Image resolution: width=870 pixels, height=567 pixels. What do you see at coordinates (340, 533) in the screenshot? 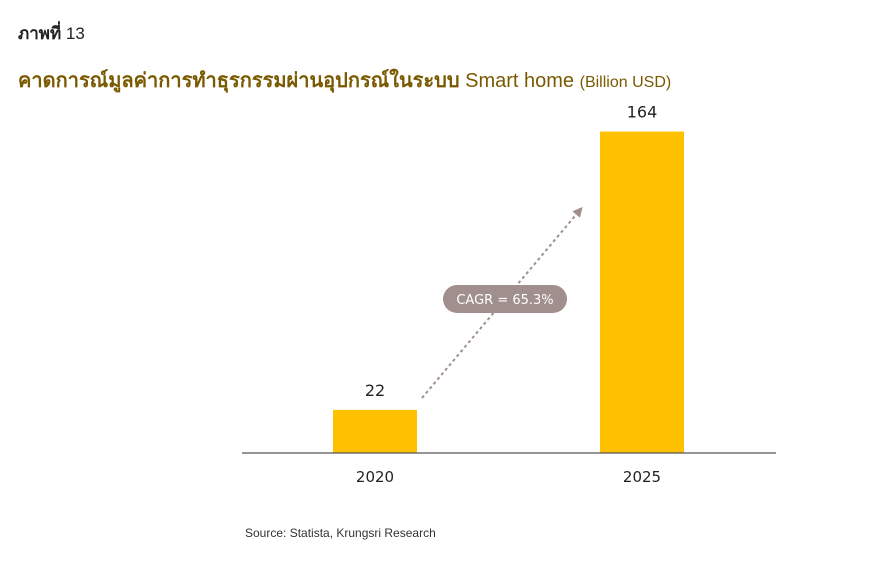
I see `source-note: Source: Statista, Krungsri Research` at bounding box center [340, 533].